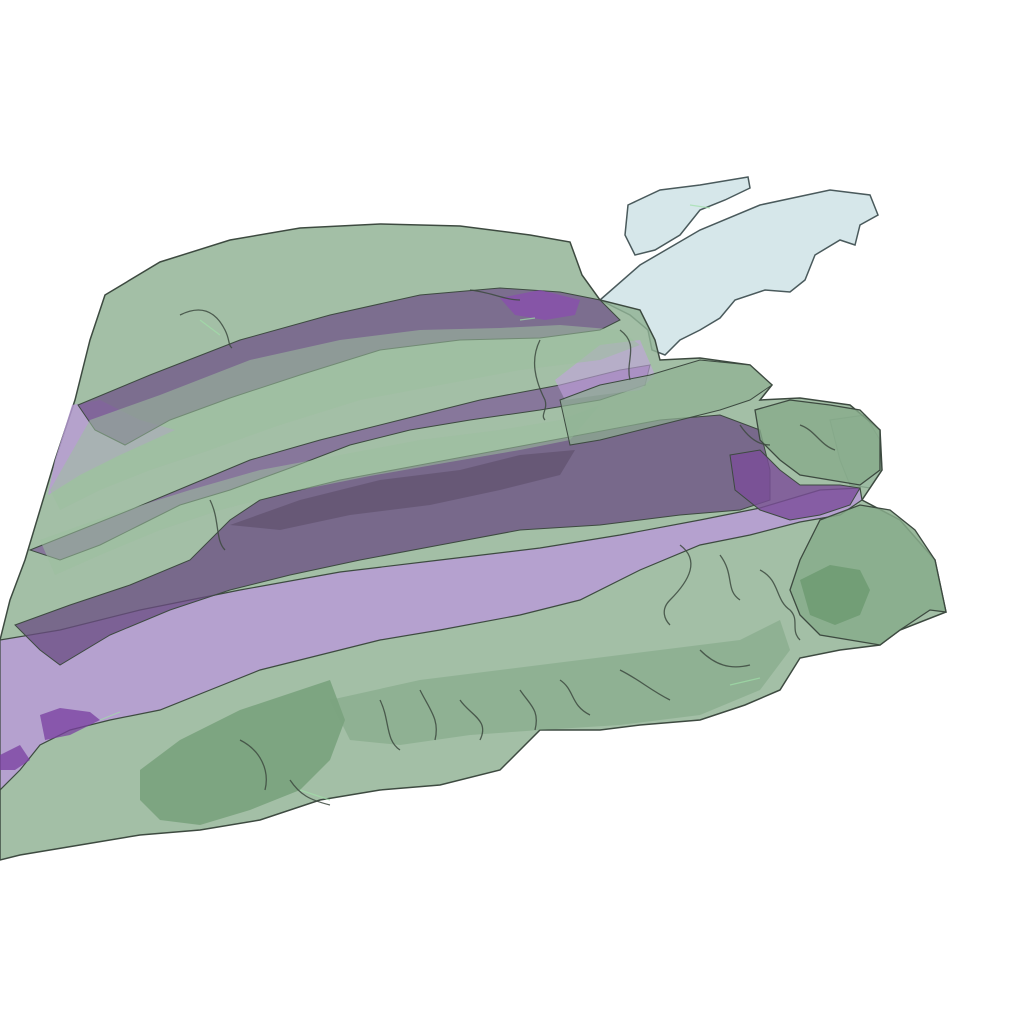 This screenshot has width=1024, height=1024. What do you see at coordinates (738, 272) in the screenshot?
I see `pale-blue-surface` at bounding box center [738, 272].